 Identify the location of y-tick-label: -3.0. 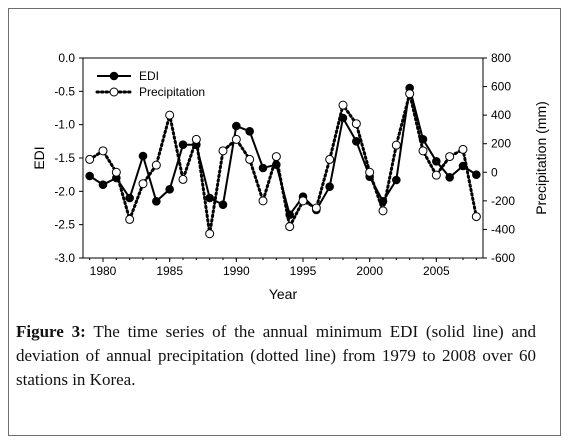
(64, 258).